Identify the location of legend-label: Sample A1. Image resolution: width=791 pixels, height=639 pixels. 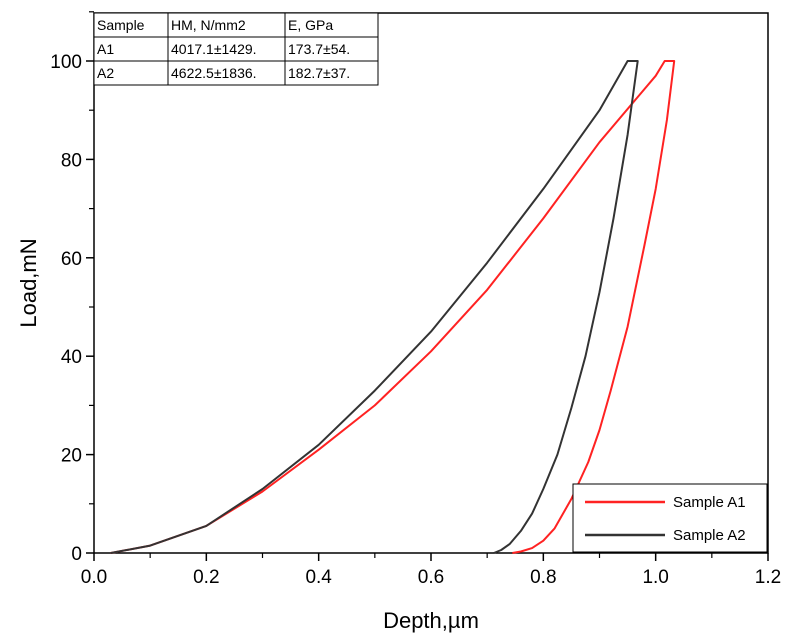
(709, 502).